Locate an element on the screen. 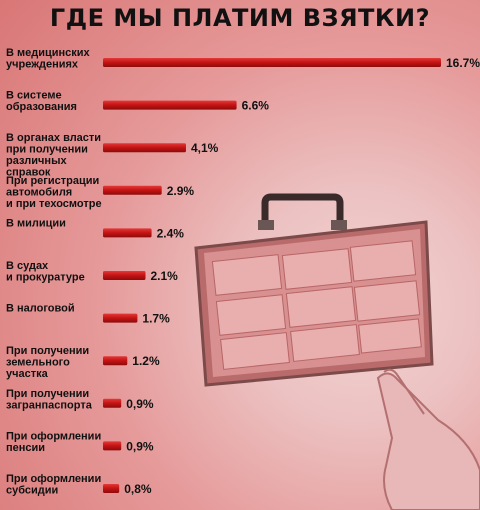  pointing-hand-icon is located at coordinates (428, 439).